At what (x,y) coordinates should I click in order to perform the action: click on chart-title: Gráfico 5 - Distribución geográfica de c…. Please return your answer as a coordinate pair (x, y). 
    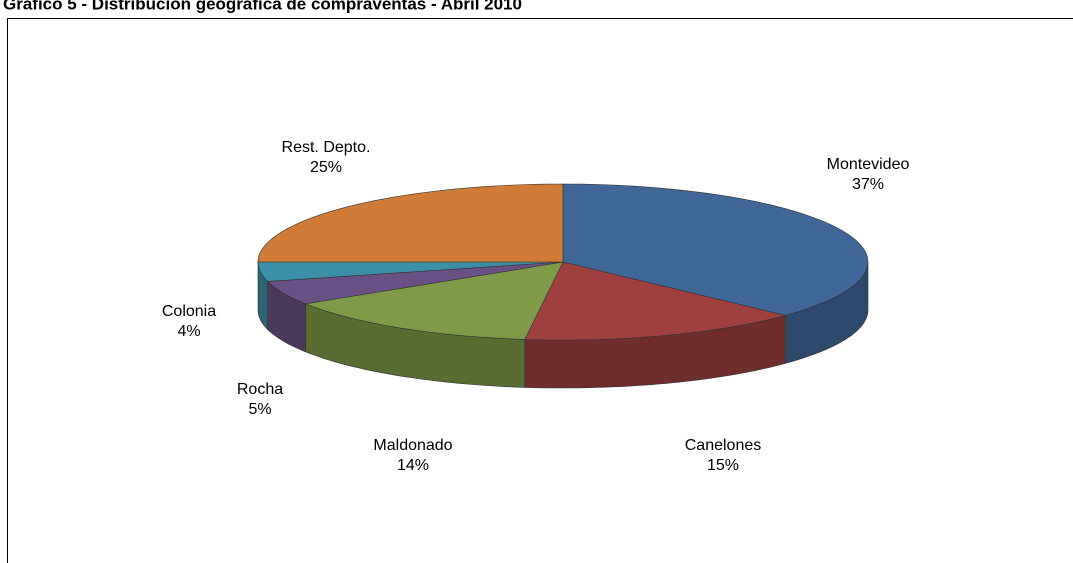
    Looking at the image, I should click on (262, 6).